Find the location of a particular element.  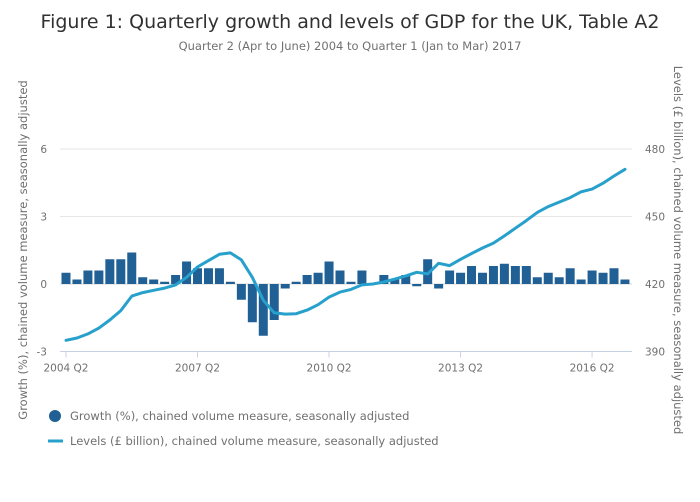

right-tick-label: 450 is located at coordinates (655, 218).